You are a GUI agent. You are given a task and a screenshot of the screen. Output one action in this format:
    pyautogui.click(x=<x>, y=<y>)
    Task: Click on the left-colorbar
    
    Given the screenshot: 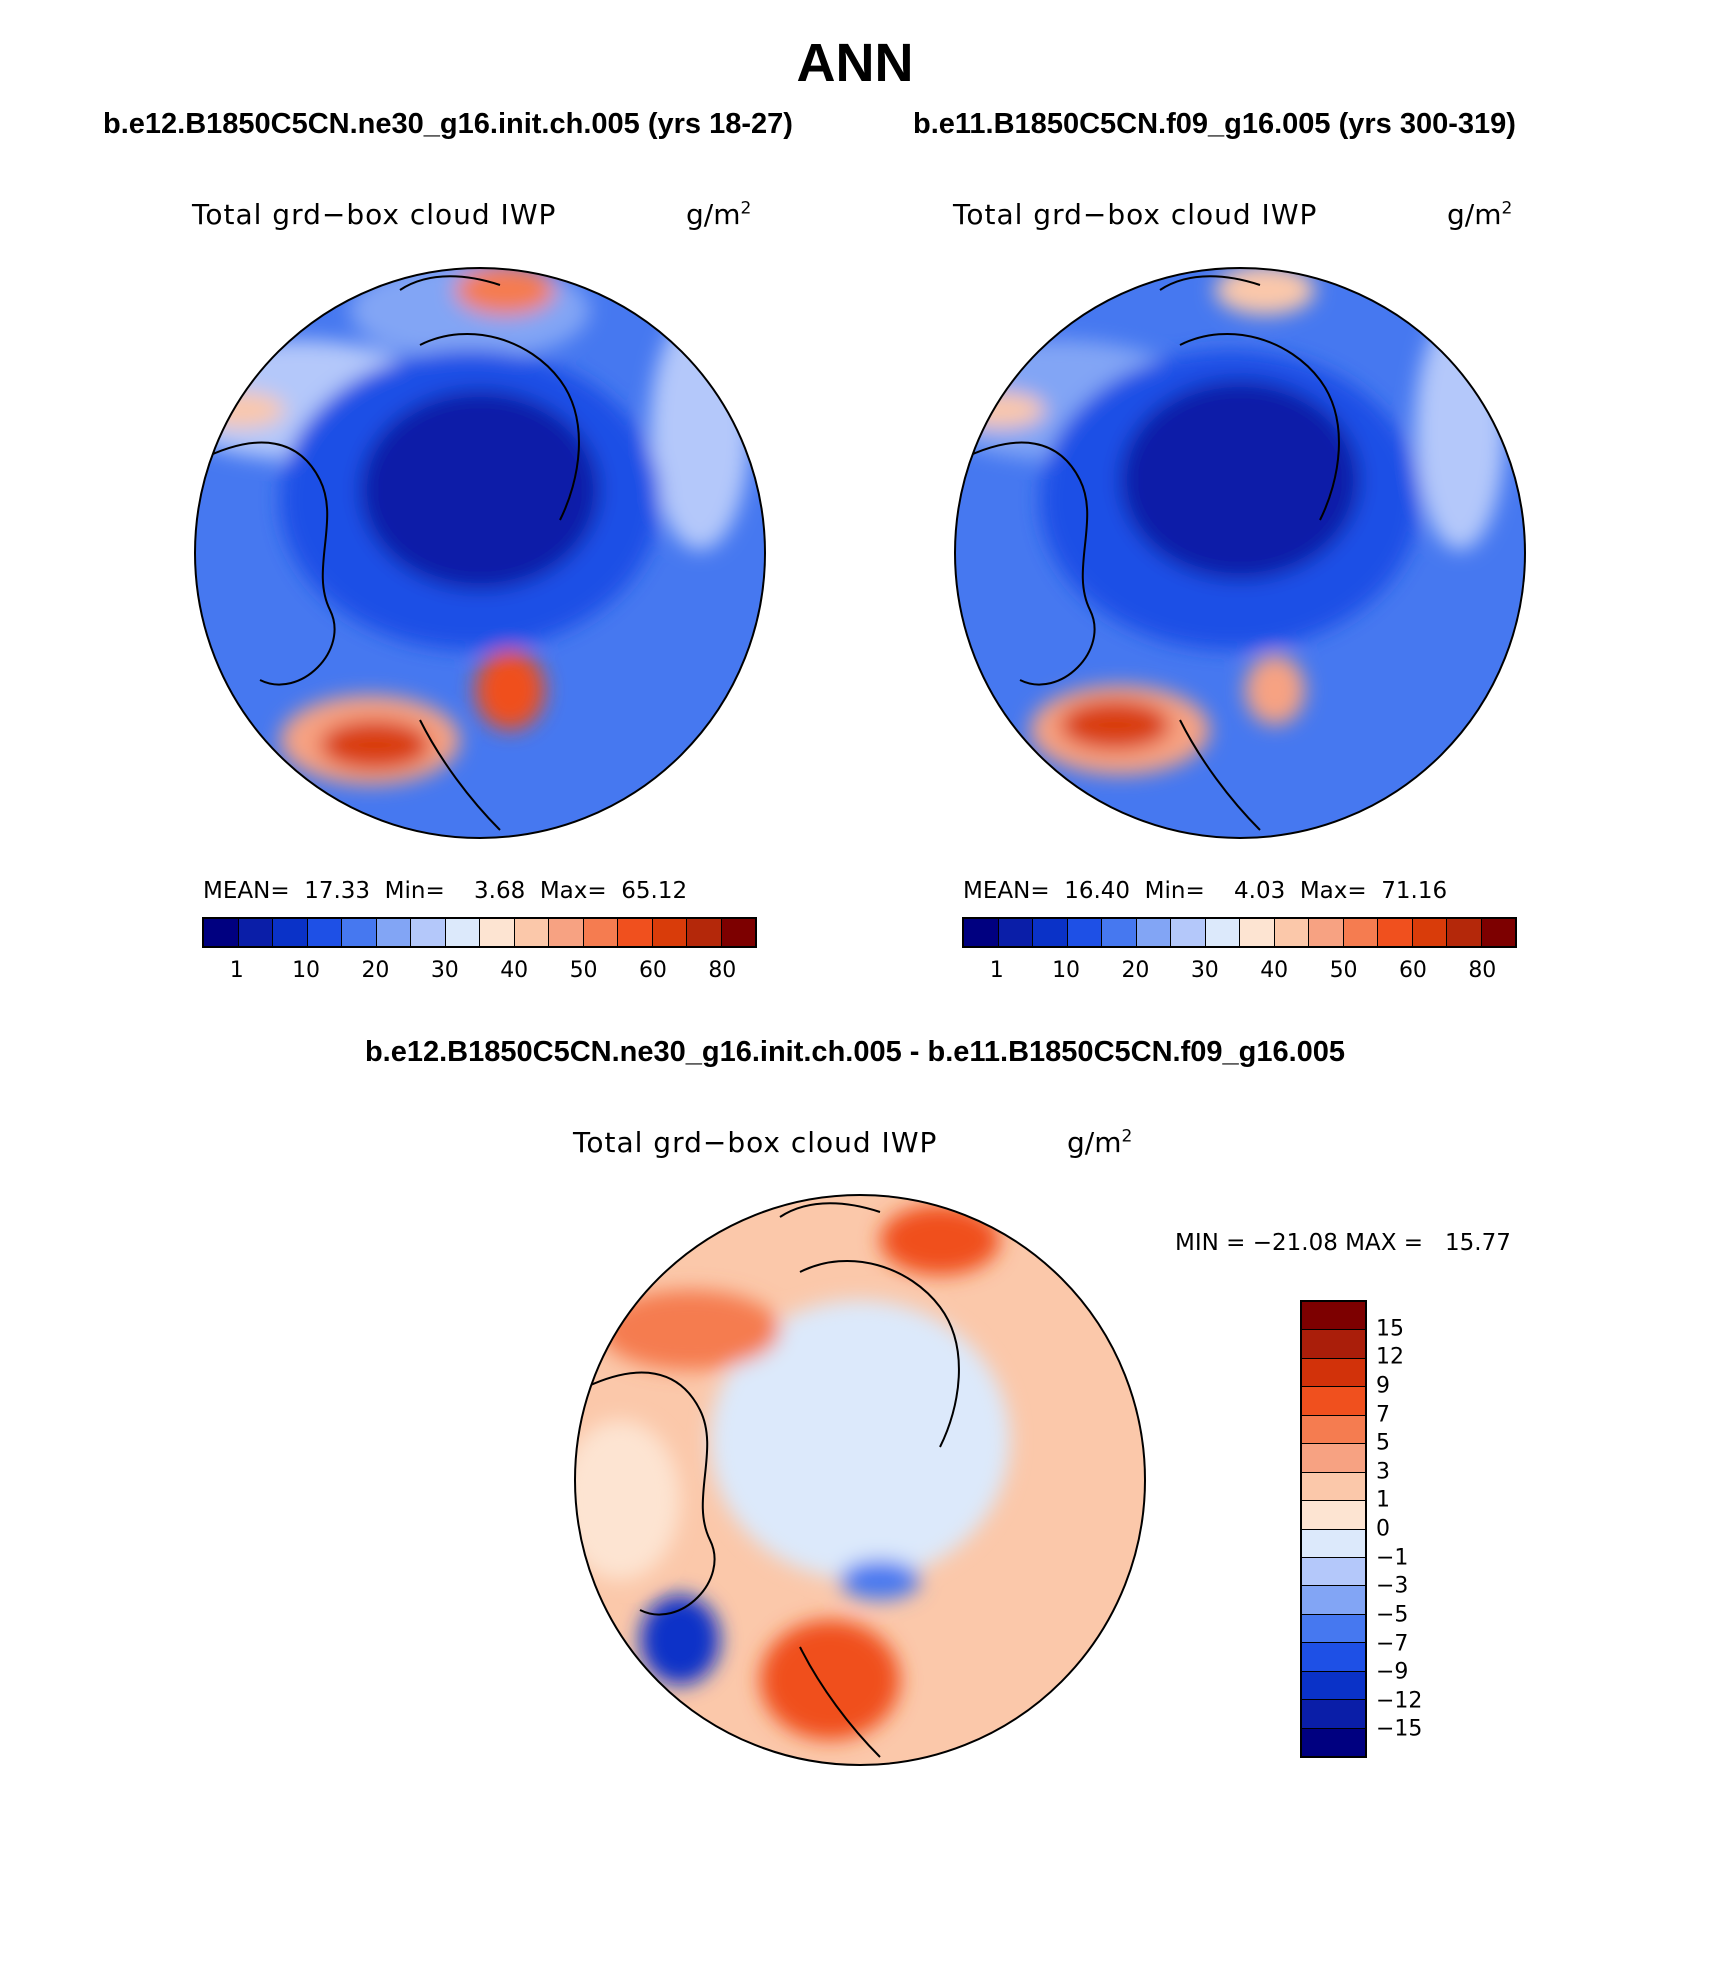 What is the action you would take?
    pyautogui.click(x=479, y=932)
    